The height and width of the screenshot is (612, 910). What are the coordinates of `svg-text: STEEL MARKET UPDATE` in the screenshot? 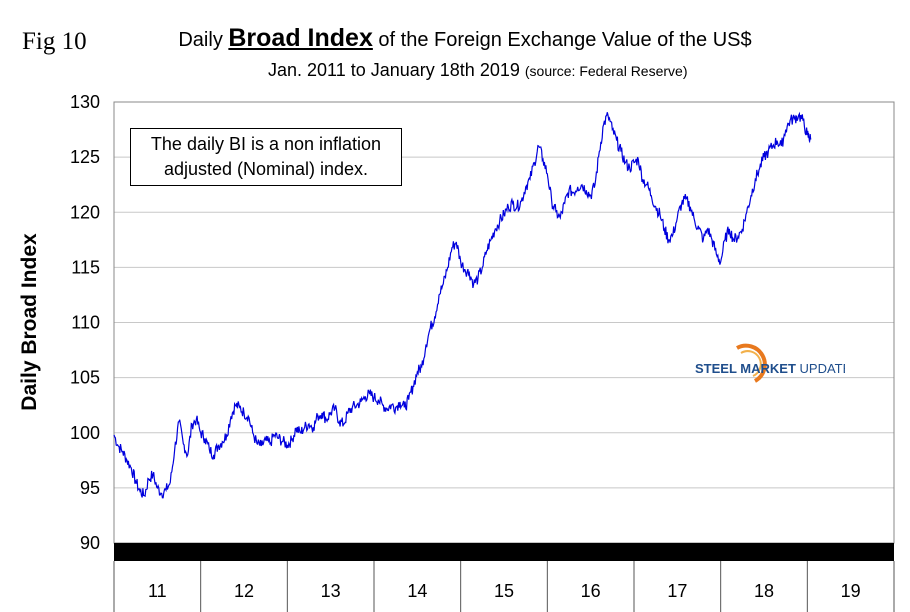 It's located at (770, 368).